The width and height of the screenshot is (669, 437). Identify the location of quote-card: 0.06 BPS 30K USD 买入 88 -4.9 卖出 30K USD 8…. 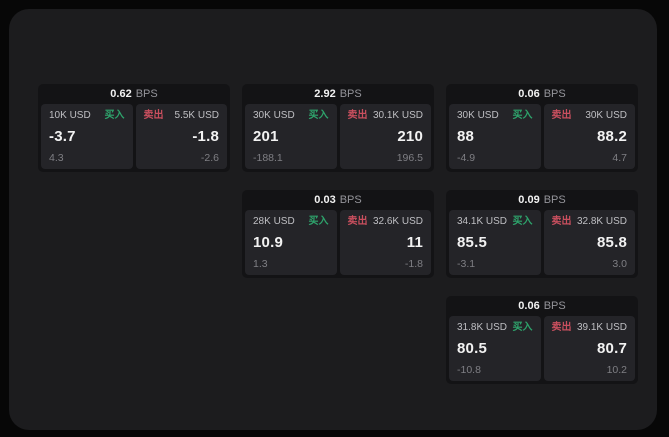
(542, 128).